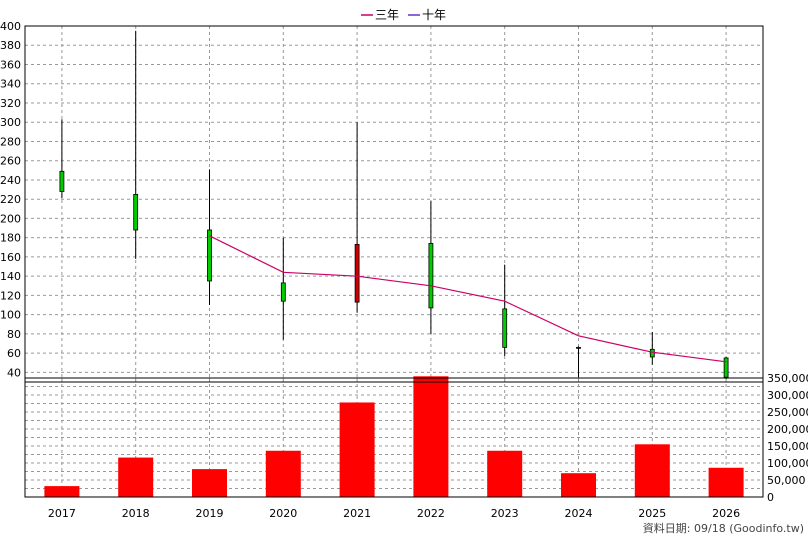  I want to click on price-tick-label: 180, so click(10, 238).